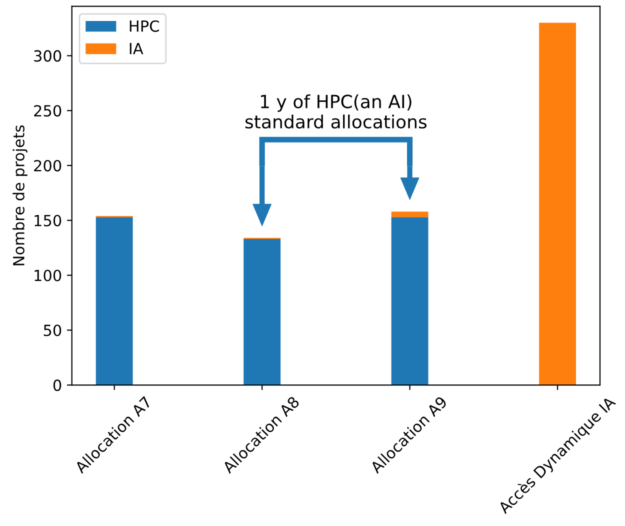 Image resolution: width=625 pixels, height=526 pixels. What do you see at coordinates (20, 195) in the screenshot?
I see `y-axis-title: Nombre de projets` at bounding box center [20, 195].